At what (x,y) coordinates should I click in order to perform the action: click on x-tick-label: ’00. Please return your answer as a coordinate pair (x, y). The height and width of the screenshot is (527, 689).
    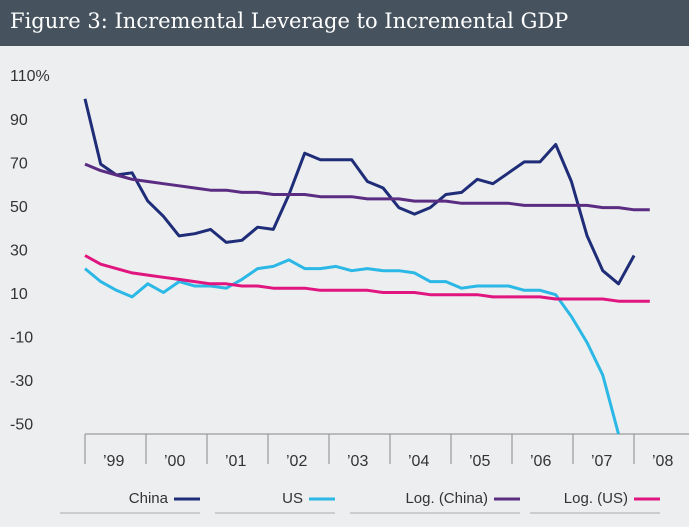
    Looking at the image, I should click on (174, 461).